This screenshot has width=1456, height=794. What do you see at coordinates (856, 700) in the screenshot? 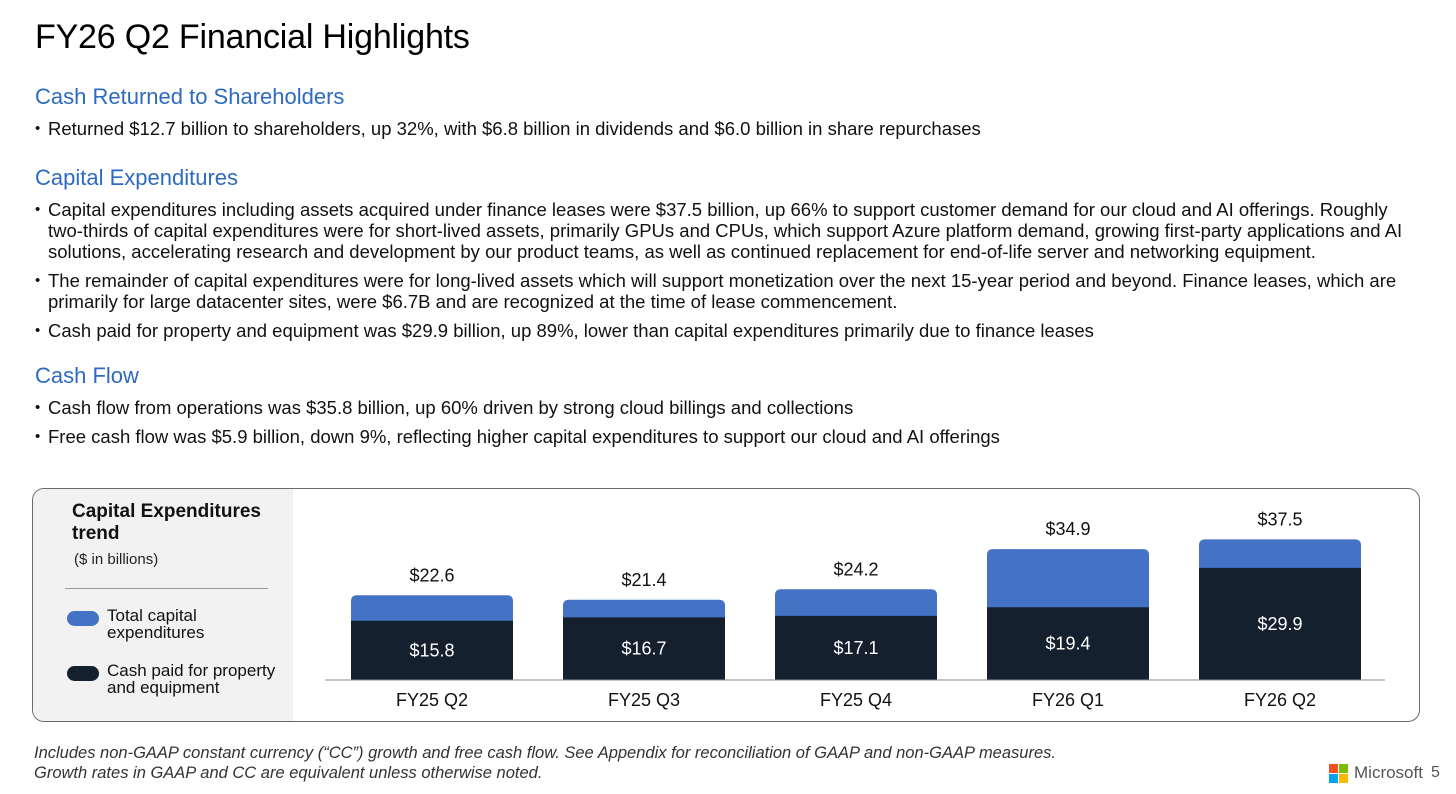
I see `x-tick-label: FY25 Q4` at bounding box center [856, 700].